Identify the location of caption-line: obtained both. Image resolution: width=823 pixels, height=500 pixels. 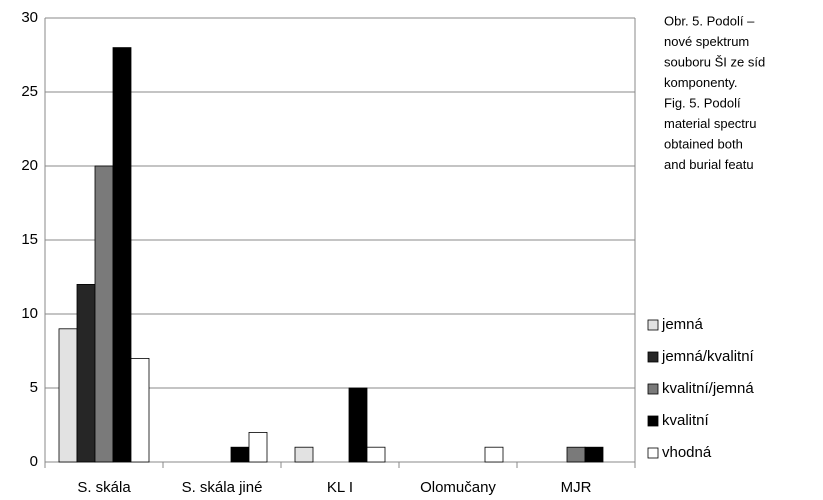
(703, 143).